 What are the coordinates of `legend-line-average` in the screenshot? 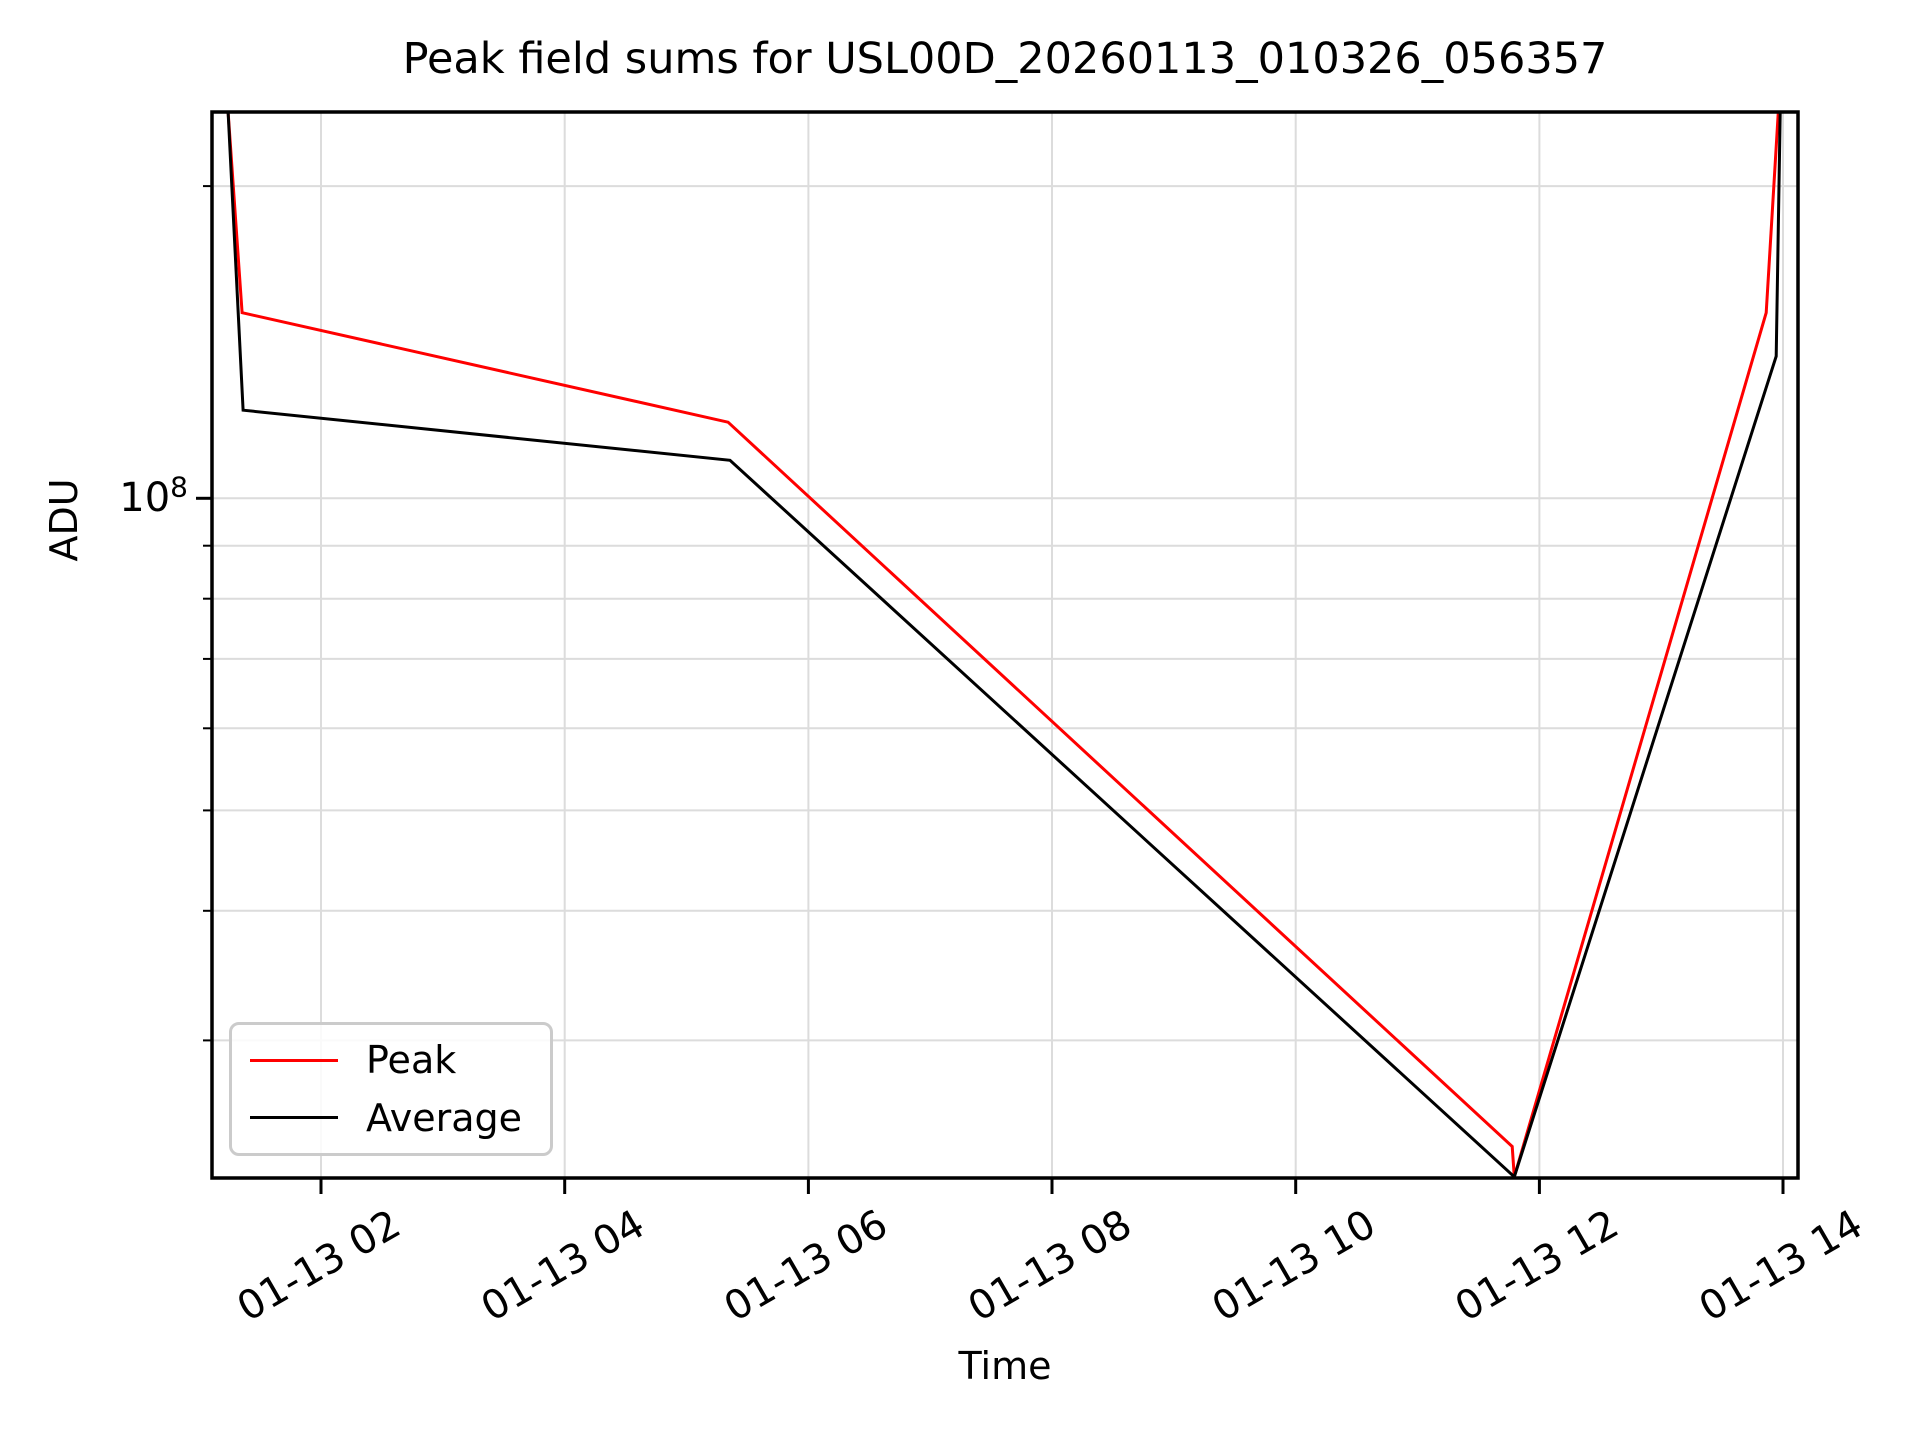 It's located at (294, 1118).